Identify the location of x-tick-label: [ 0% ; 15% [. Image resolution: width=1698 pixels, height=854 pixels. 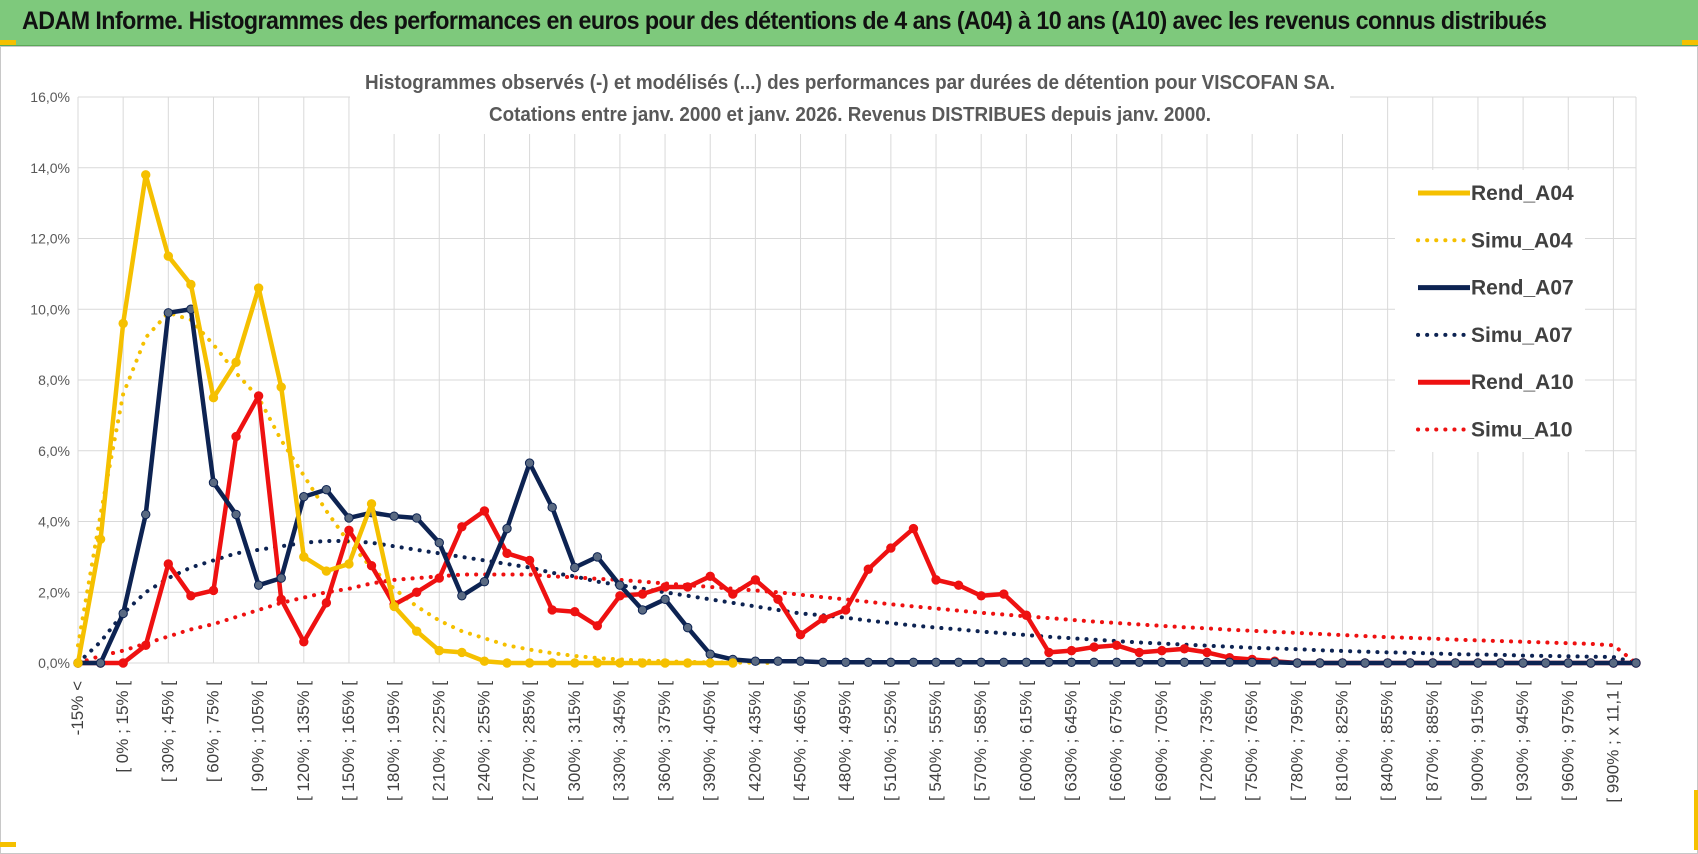
(122, 727).